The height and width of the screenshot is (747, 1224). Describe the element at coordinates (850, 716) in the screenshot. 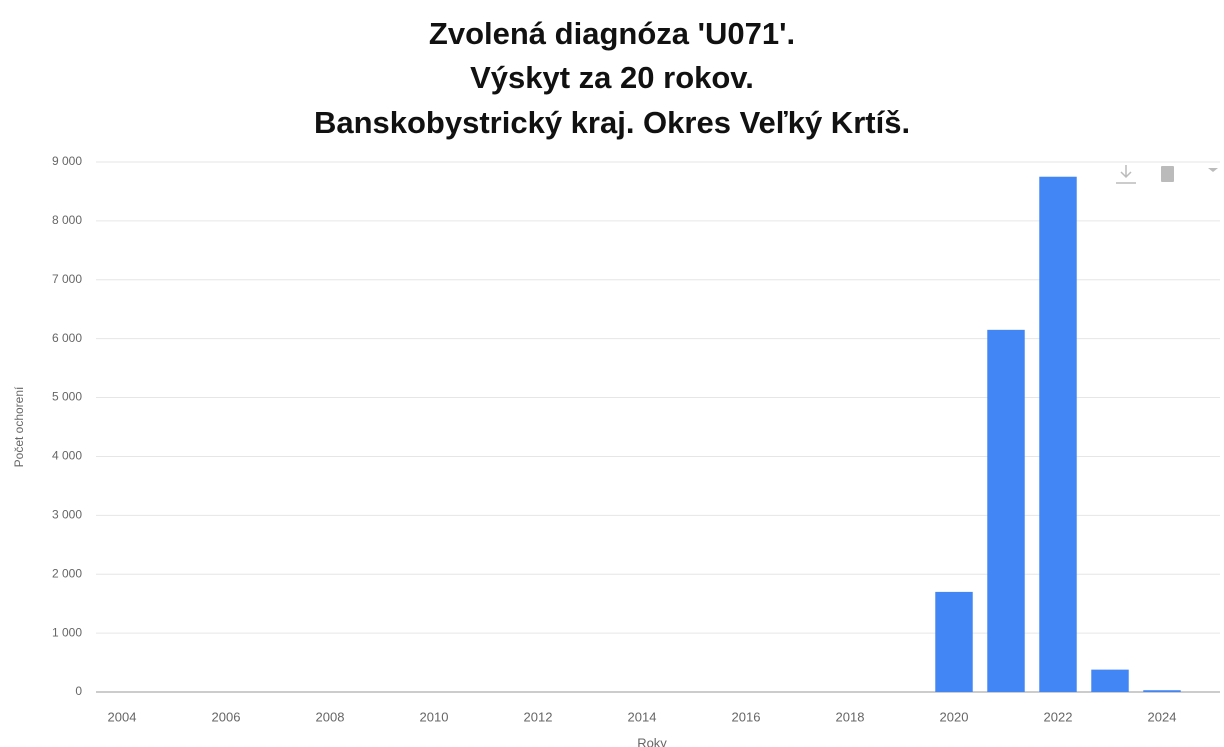

I see `x-tick-label: 2018` at that location.